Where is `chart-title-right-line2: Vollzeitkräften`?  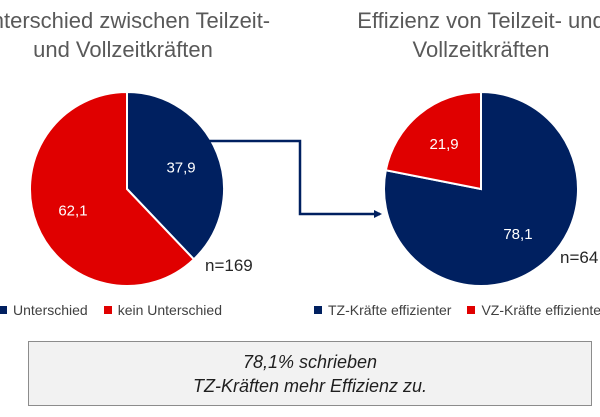
chart-title-right-line2: Vollzeitkräften is located at coordinates (481, 49).